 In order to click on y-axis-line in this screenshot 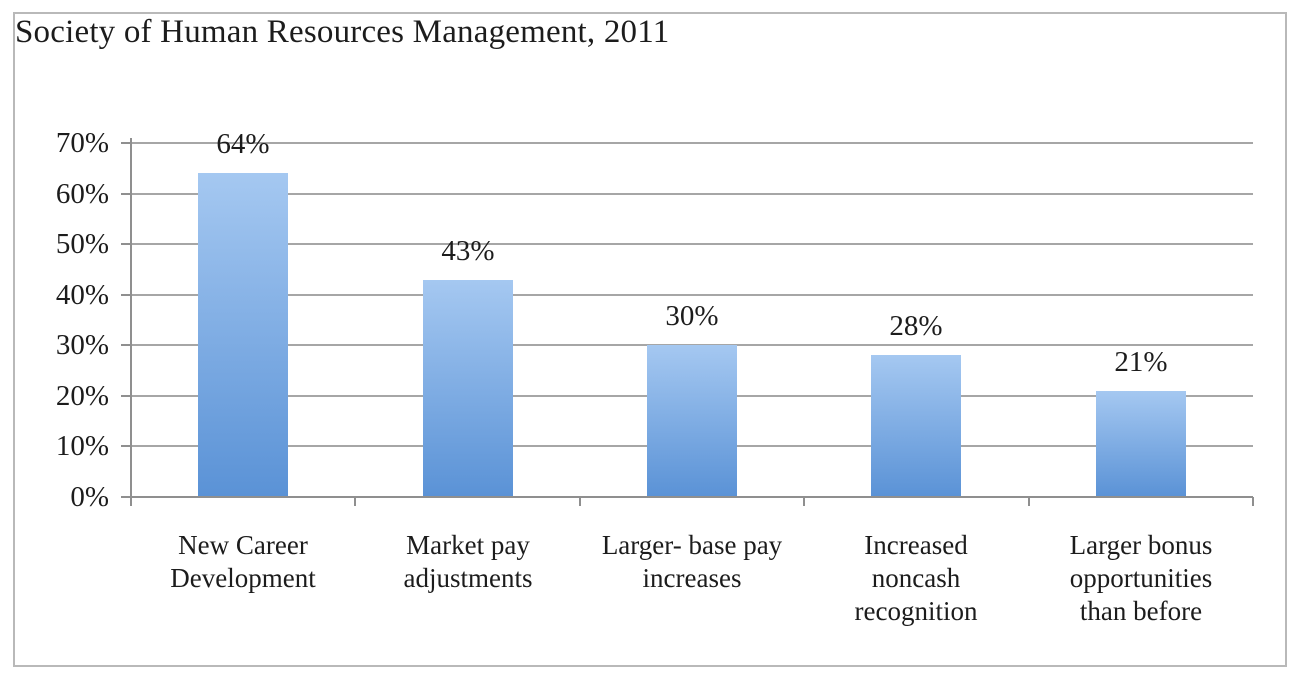, I will do `click(131, 321)`.